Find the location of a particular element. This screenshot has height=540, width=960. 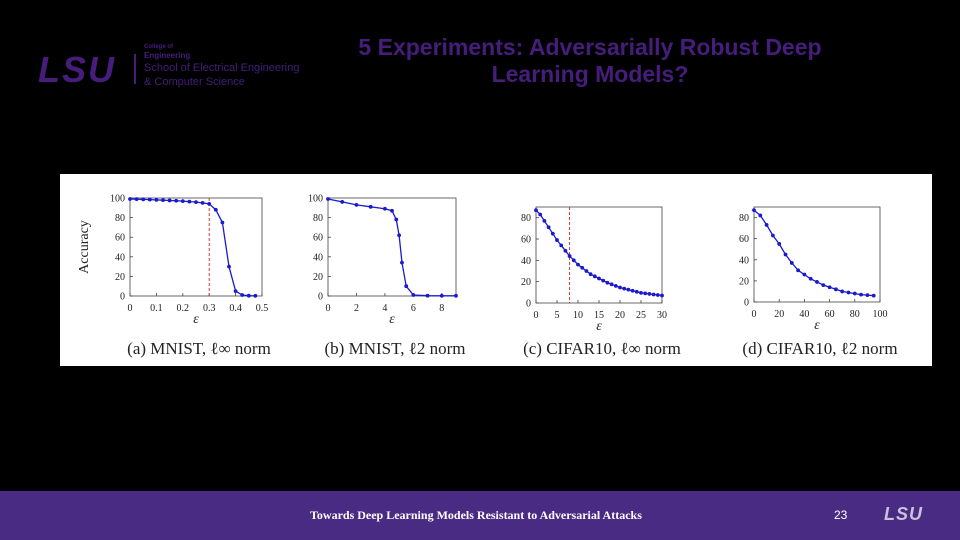

plot-a-ytick-label: 20 is located at coordinates (120, 277).